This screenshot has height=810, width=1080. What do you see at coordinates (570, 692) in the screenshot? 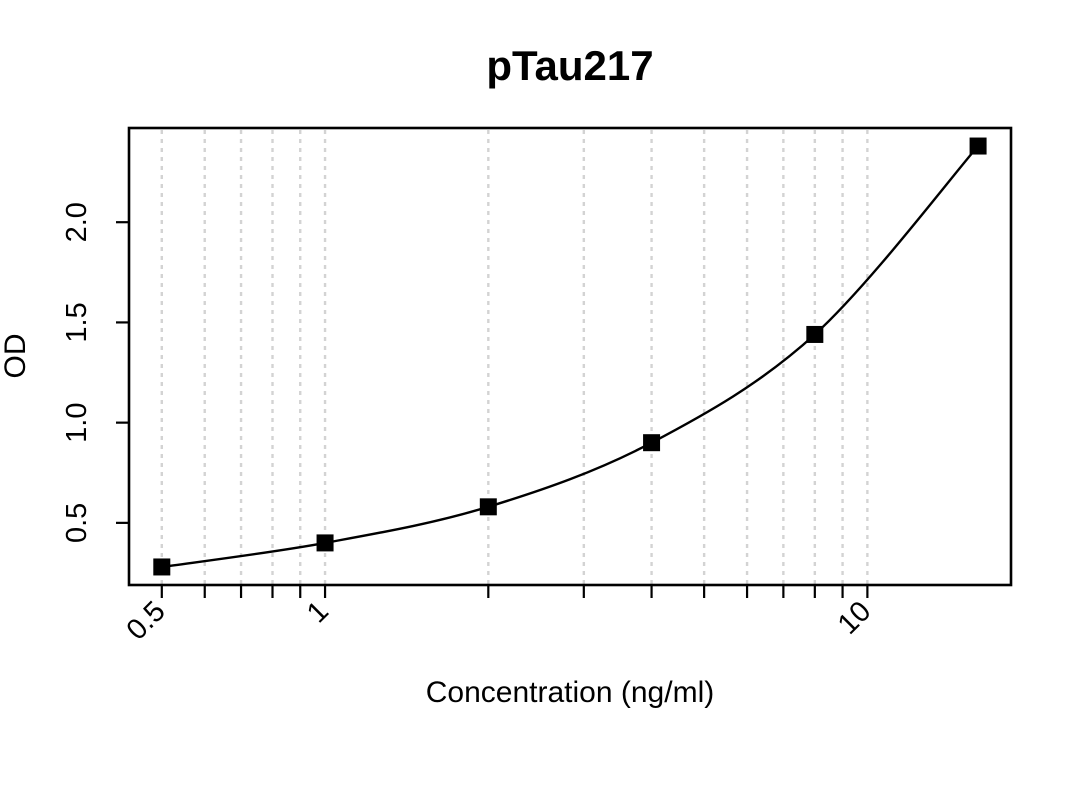
I see `x-axis-label: Concentration (ng/ml)` at bounding box center [570, 692].